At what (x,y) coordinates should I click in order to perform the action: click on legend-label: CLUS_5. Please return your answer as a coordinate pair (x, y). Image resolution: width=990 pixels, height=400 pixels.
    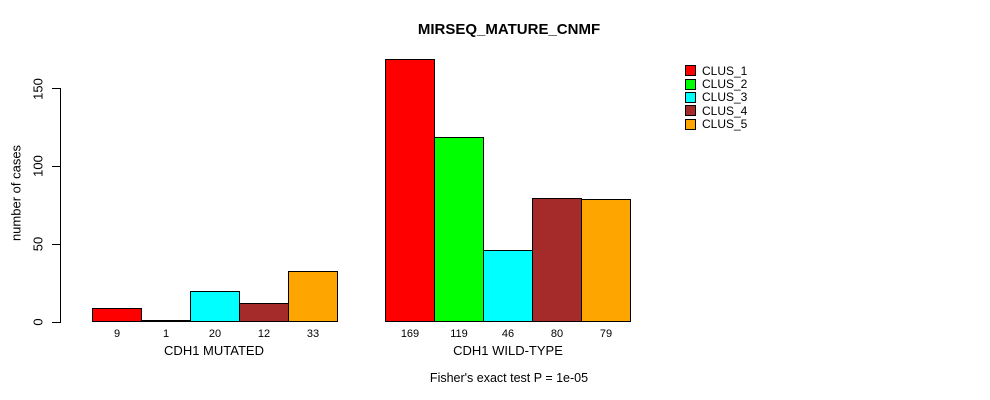
    Looking at the image, I should click on (725, 124).